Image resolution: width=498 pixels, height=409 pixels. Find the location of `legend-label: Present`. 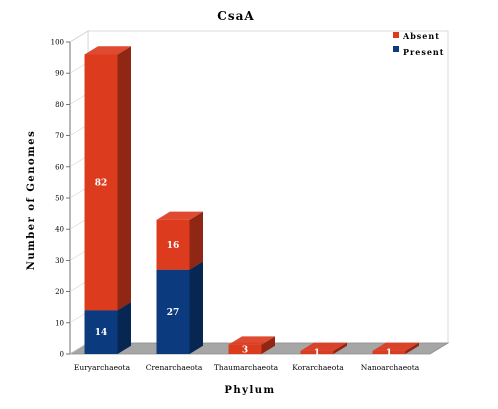

legend-label: Present is located at coordinates (423, 52).